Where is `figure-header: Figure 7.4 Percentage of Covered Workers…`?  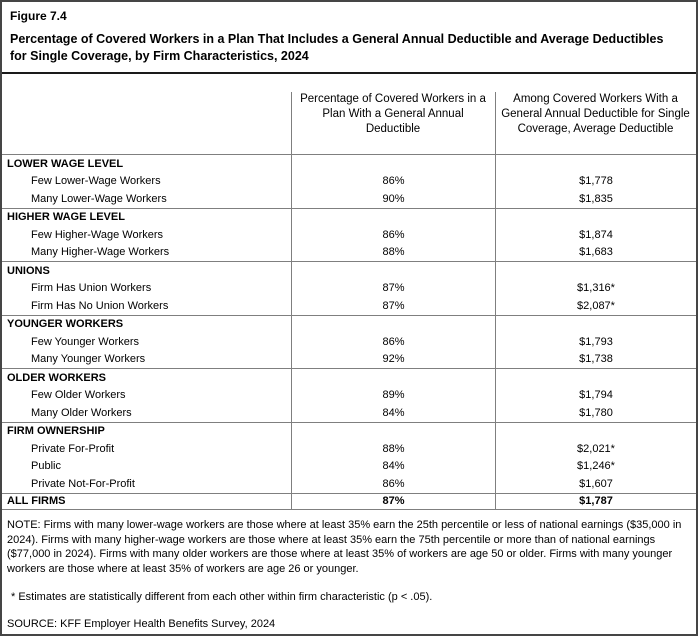
figure-header: Figure 7.4 Percentage of Covered Workers… is located at coordinates (349, 38).